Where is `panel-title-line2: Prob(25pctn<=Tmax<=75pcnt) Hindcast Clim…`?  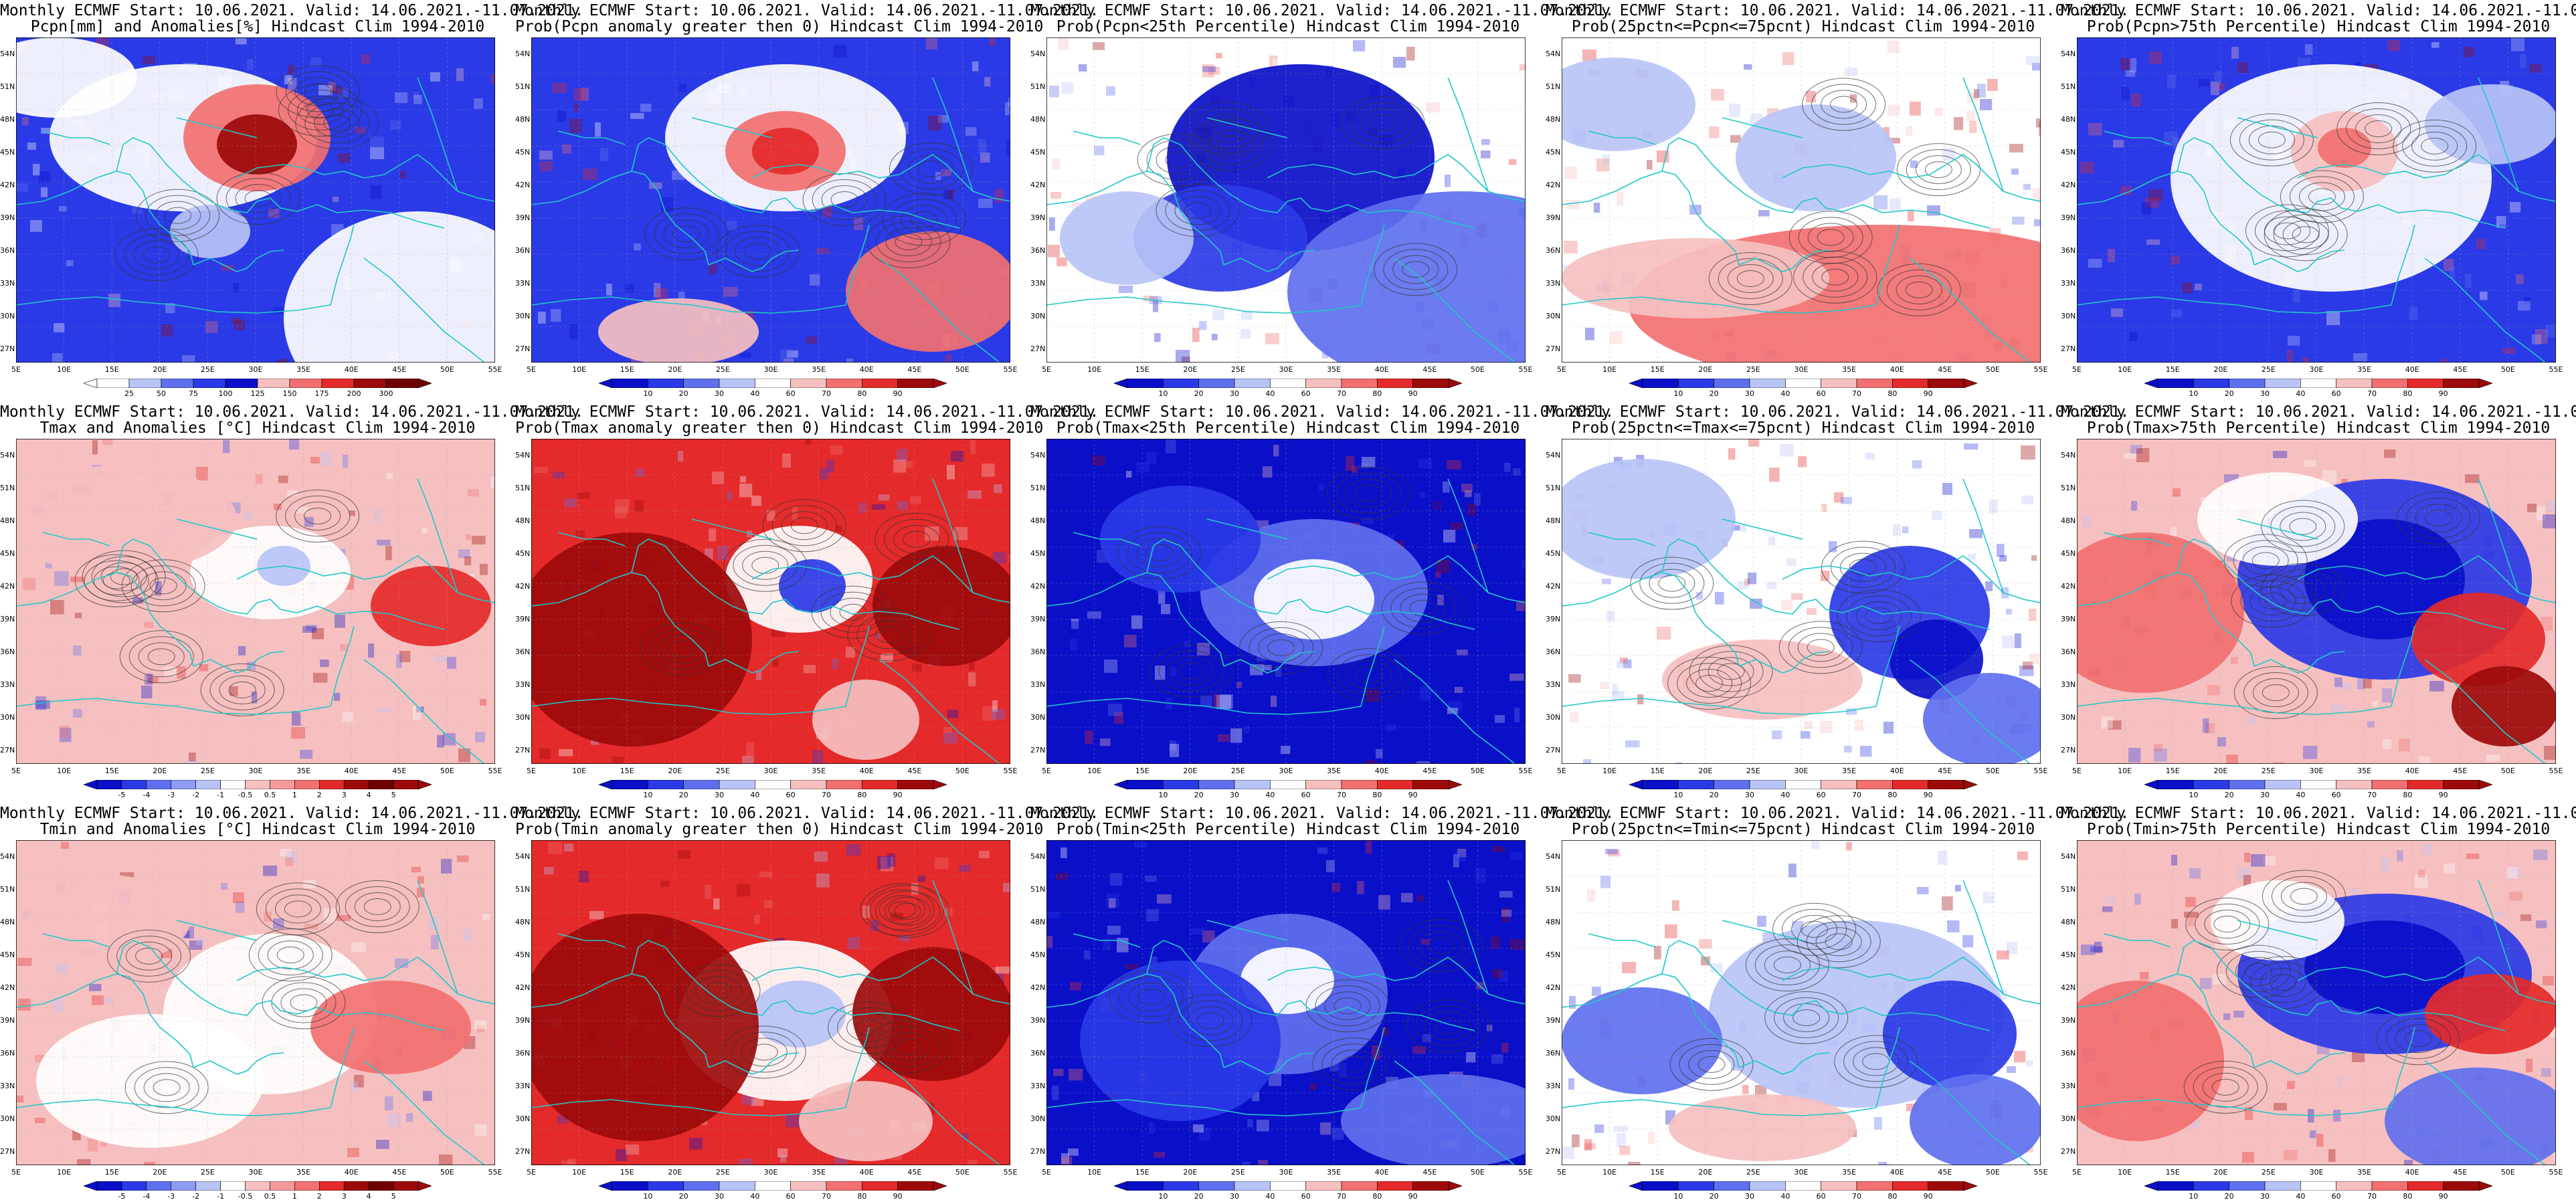 panel-title-line2: Prob(25pctn<=Tmax<=75pcnt) Hindcast Clim… is located at coordinates (1803, 428).